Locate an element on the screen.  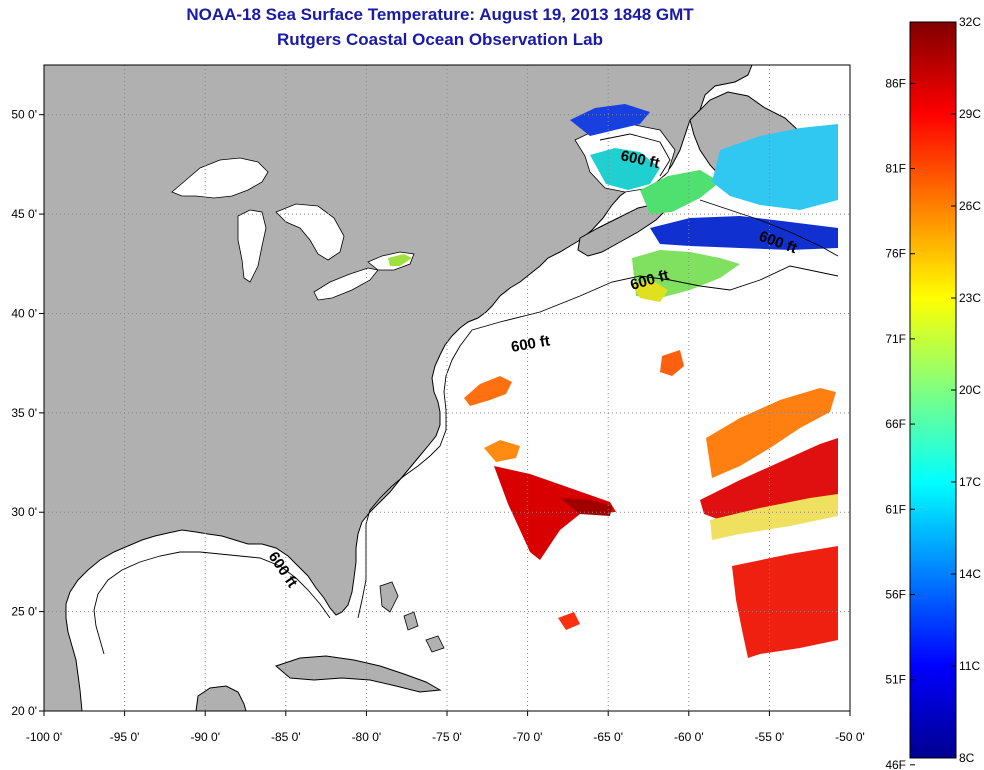
sst-gulf-green is located at coordinates (680, 192).